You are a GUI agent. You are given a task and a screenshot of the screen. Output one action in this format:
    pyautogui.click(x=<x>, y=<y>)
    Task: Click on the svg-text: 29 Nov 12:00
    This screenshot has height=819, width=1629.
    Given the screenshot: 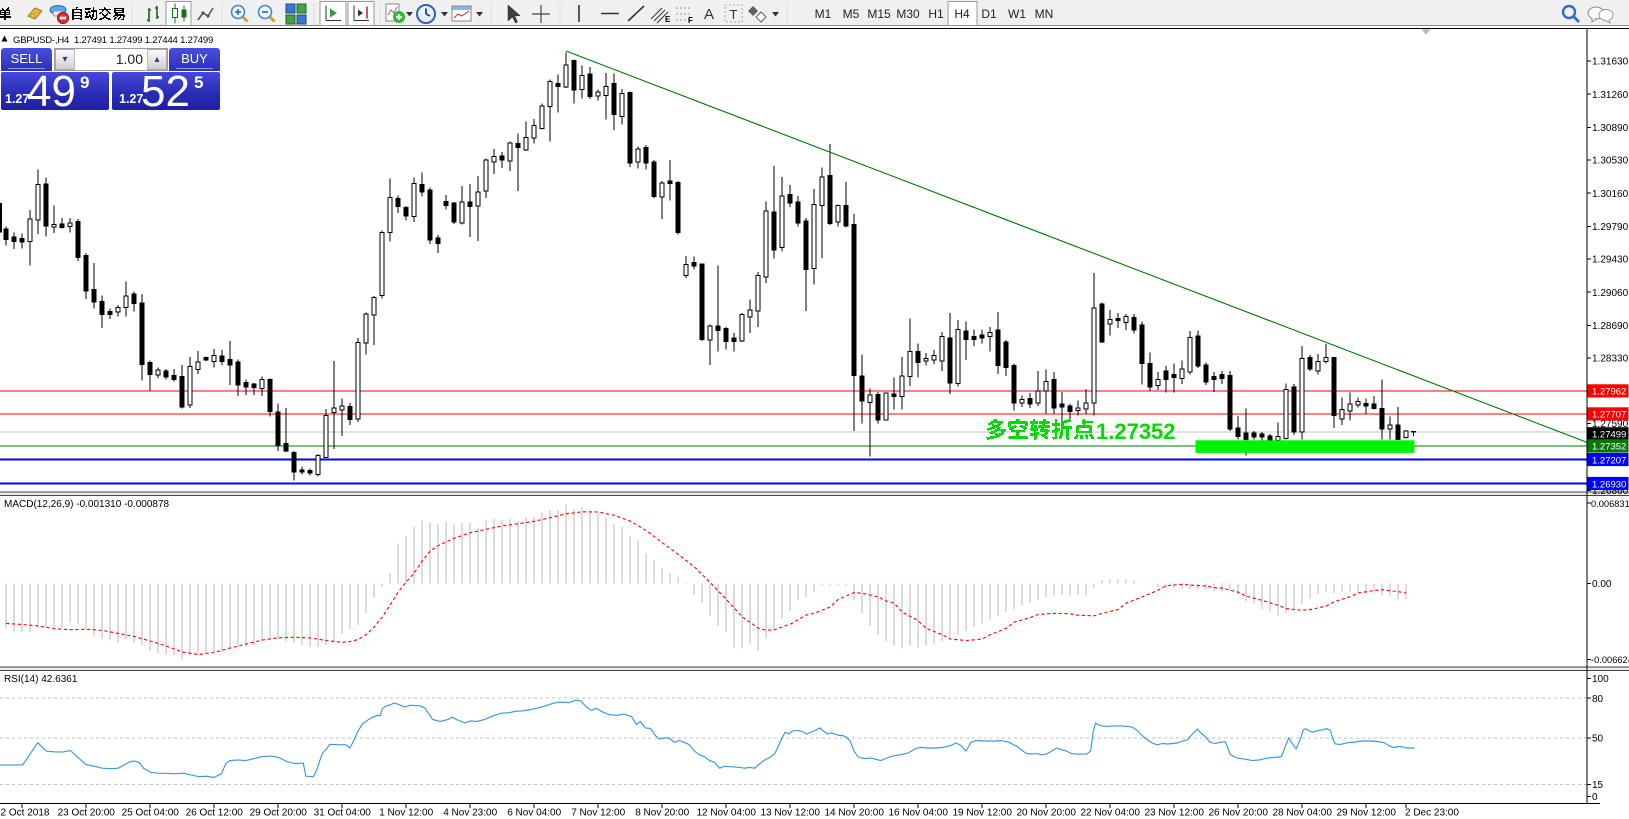 What is the action you would take?
    pyautogui.click(x=1366, y=813)
    